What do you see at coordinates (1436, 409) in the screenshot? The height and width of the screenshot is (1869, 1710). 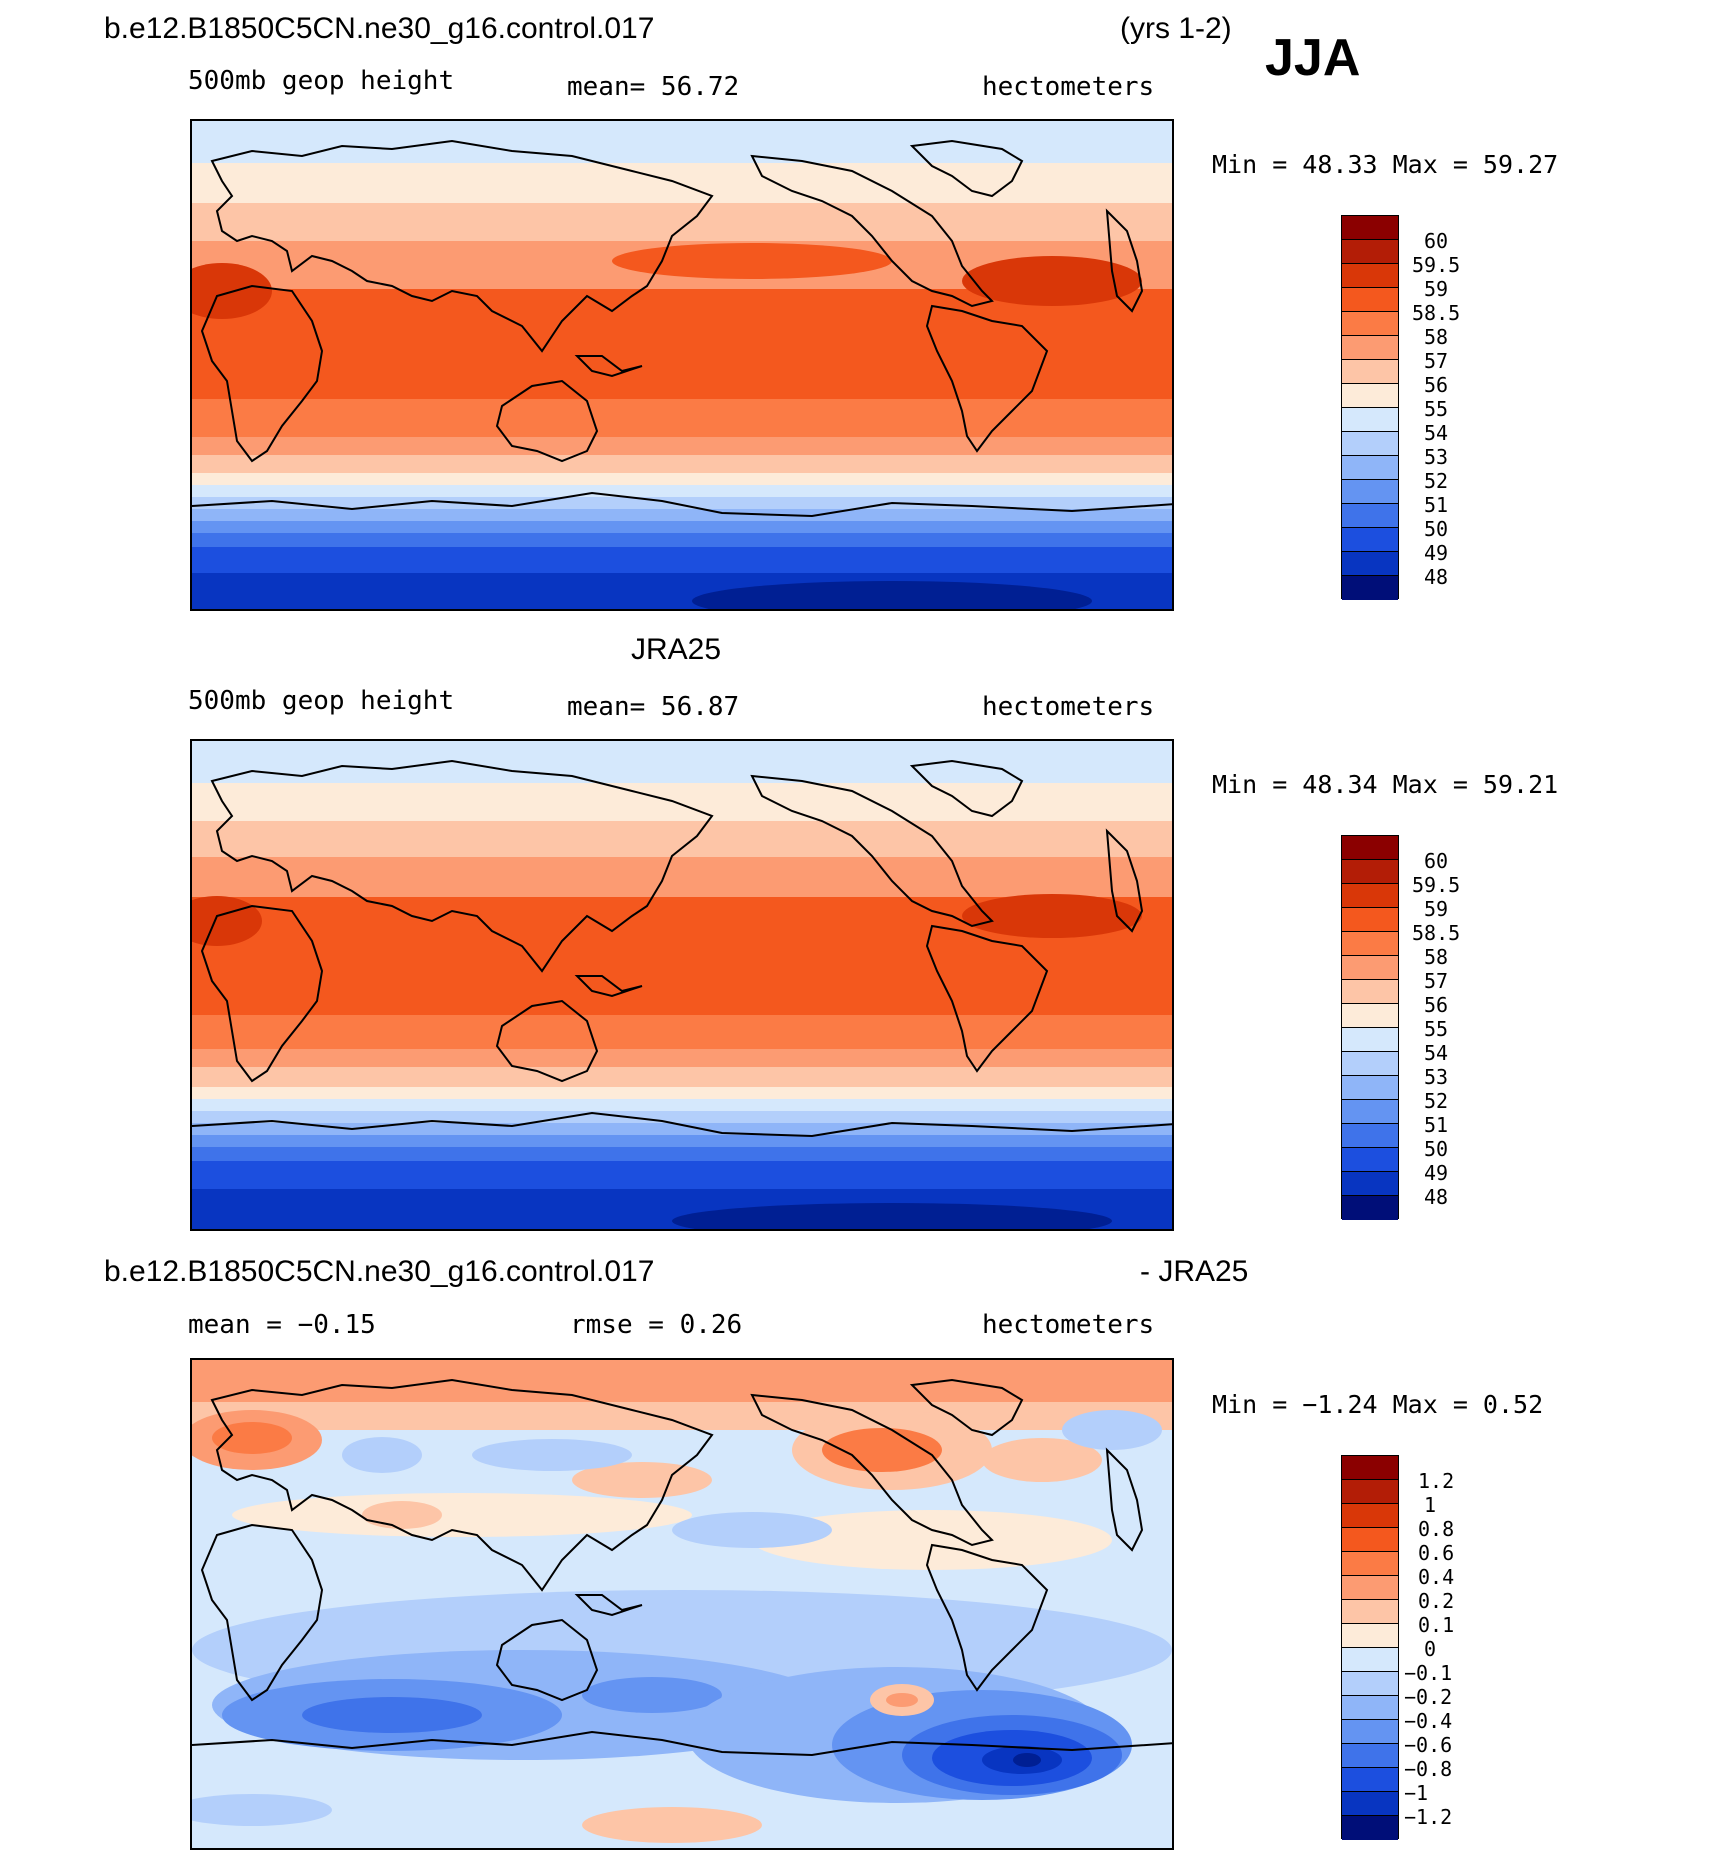 I see `colorbar-label: 55` at bounding box center [1436, 409].